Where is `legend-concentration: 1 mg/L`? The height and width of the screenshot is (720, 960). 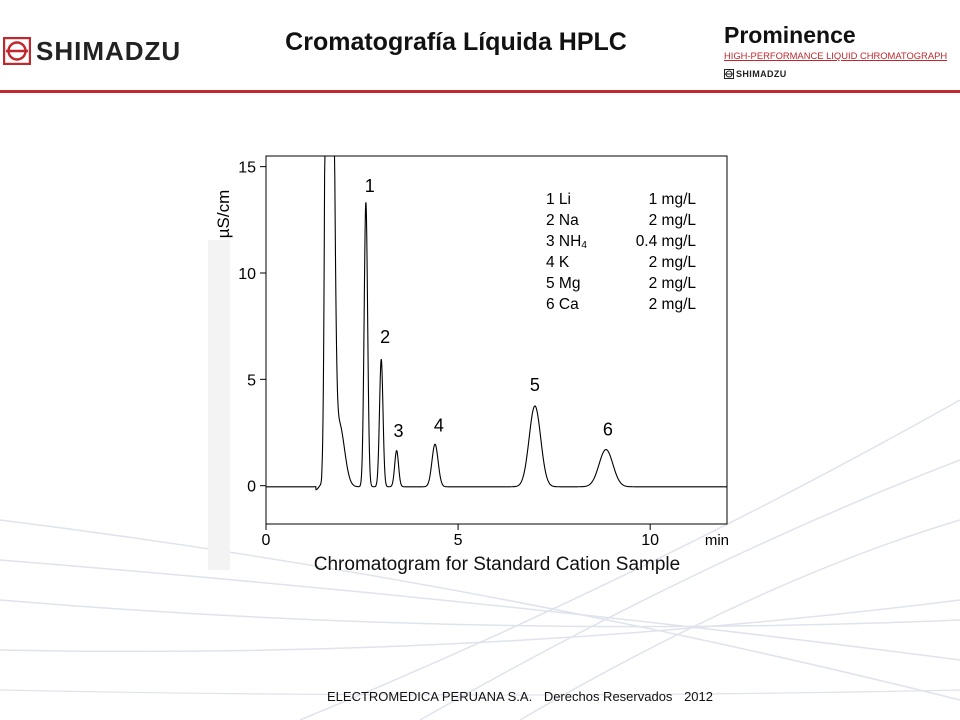
legend-concentration: 1 mg/L is located at coordinates (673, 199).